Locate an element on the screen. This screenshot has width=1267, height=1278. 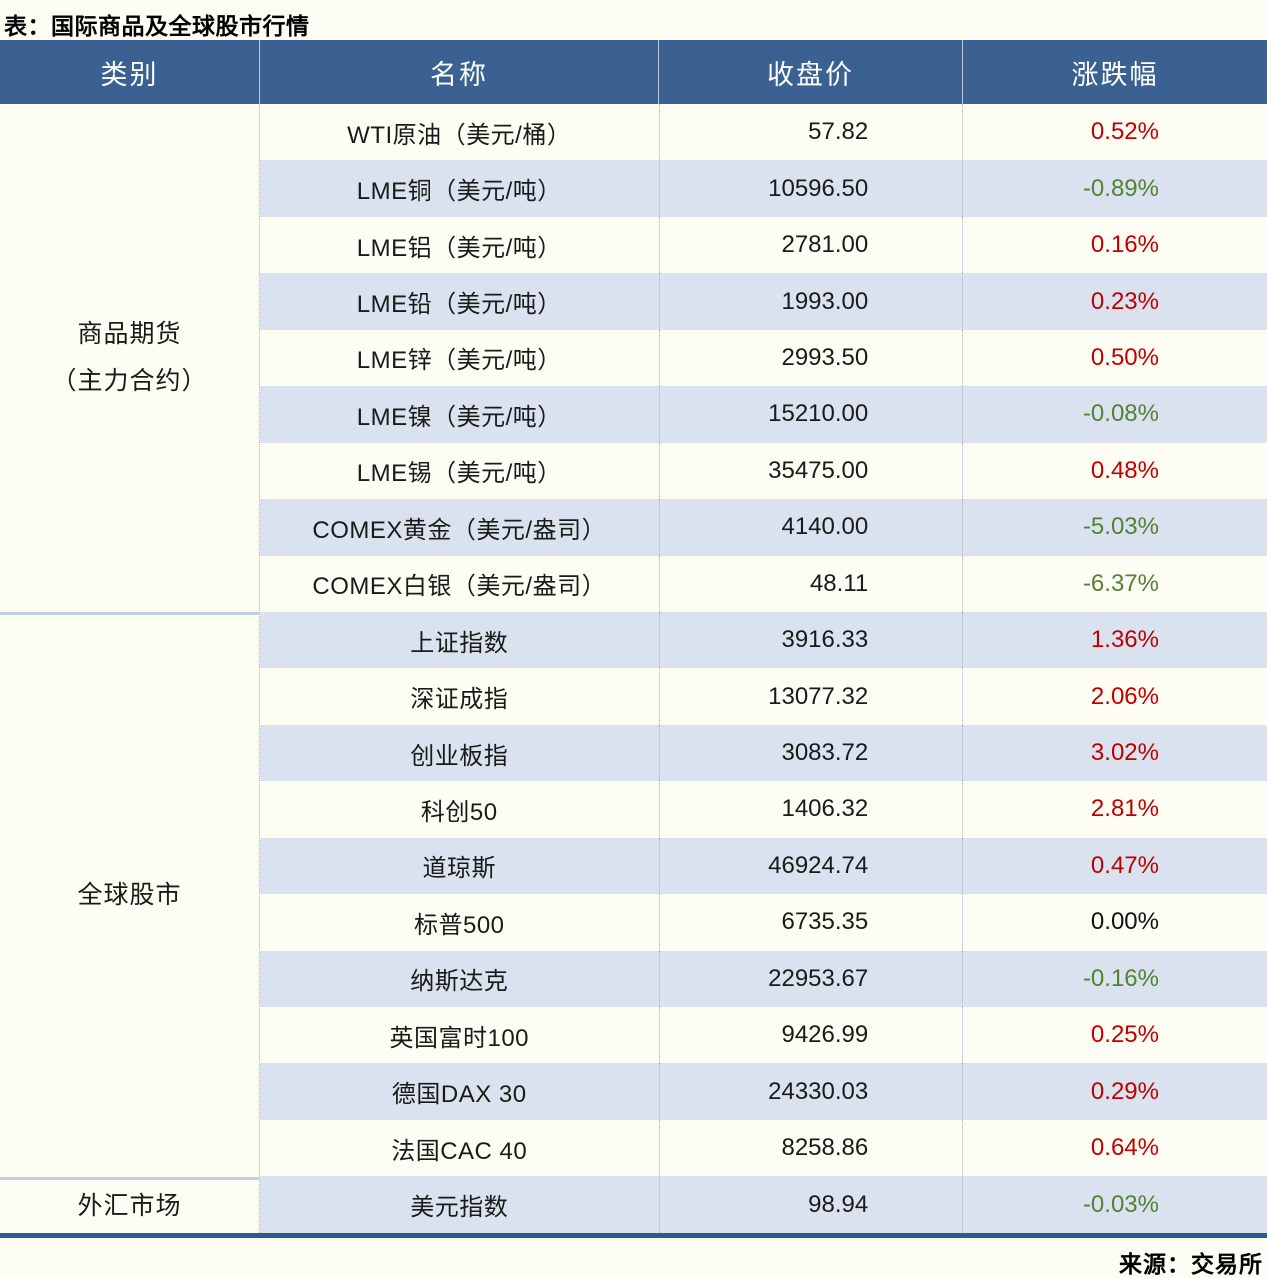
table-row: 上证指数 3916.33 1.36% is located at coordinates (763, 640).